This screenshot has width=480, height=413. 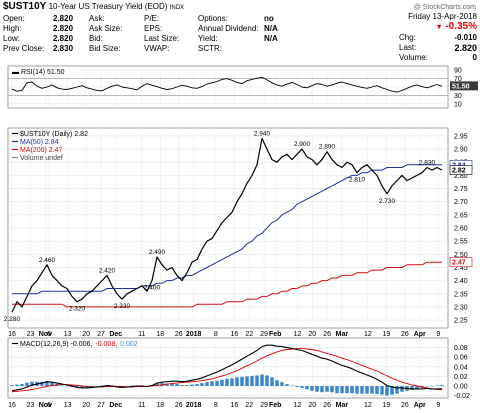 I want to click on quote-label: Volume:, so click(x=413, y=57).